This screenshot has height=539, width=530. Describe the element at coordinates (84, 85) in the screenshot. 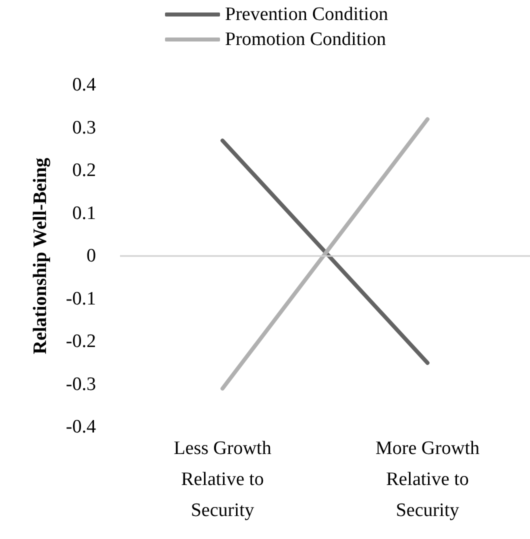

I see `y-tick-label: 0.4` at that location.